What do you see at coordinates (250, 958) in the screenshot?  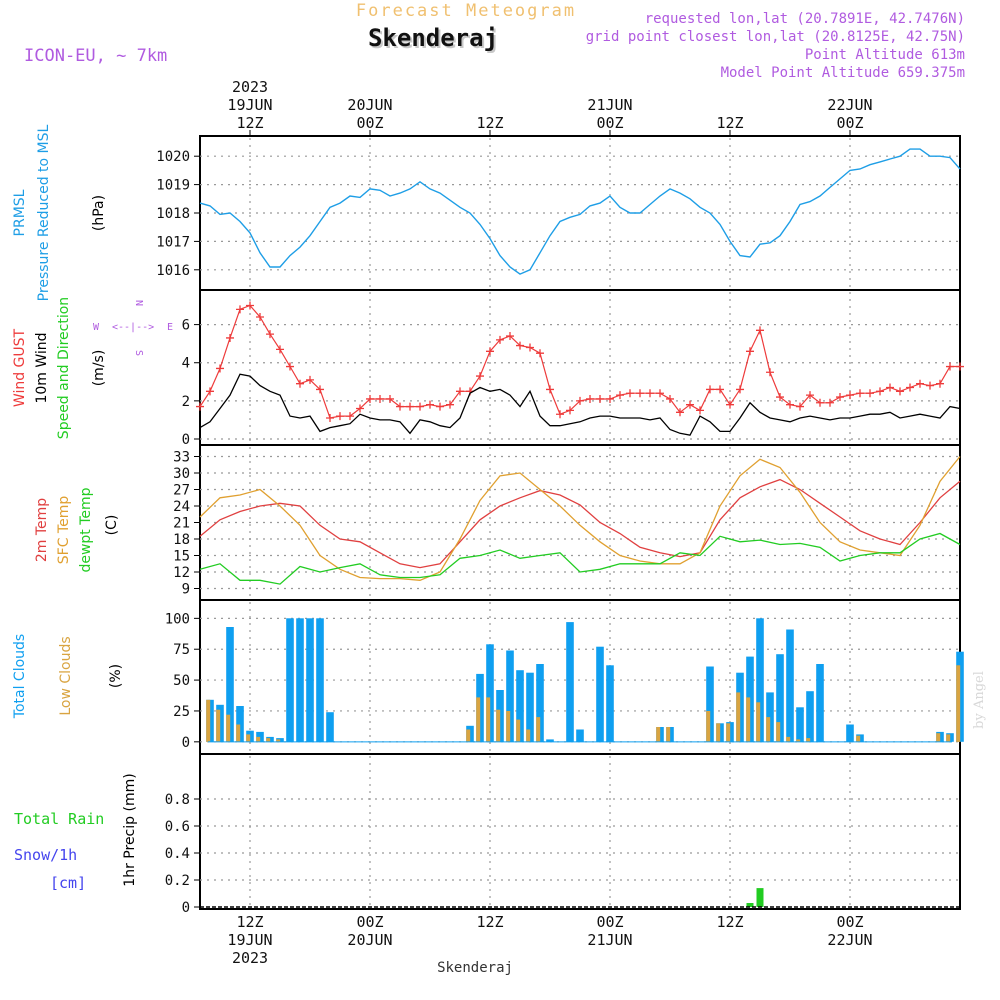 I see `bottom-time-label: 2023` at bounding box center [250, 958].